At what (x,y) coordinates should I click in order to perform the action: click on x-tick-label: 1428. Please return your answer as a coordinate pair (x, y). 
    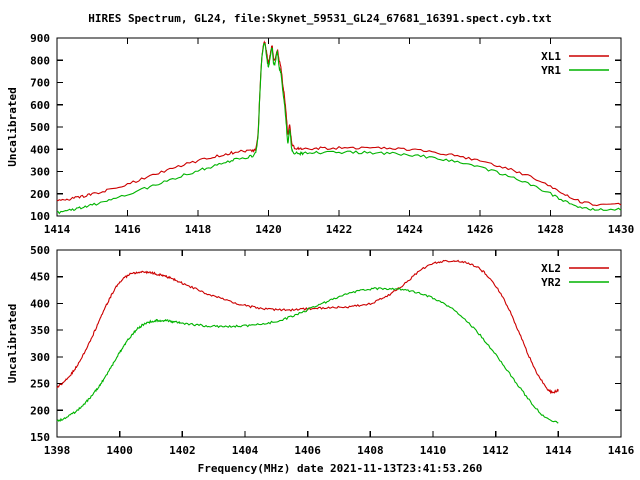
    Looking at the image, I should click on (550, 229).